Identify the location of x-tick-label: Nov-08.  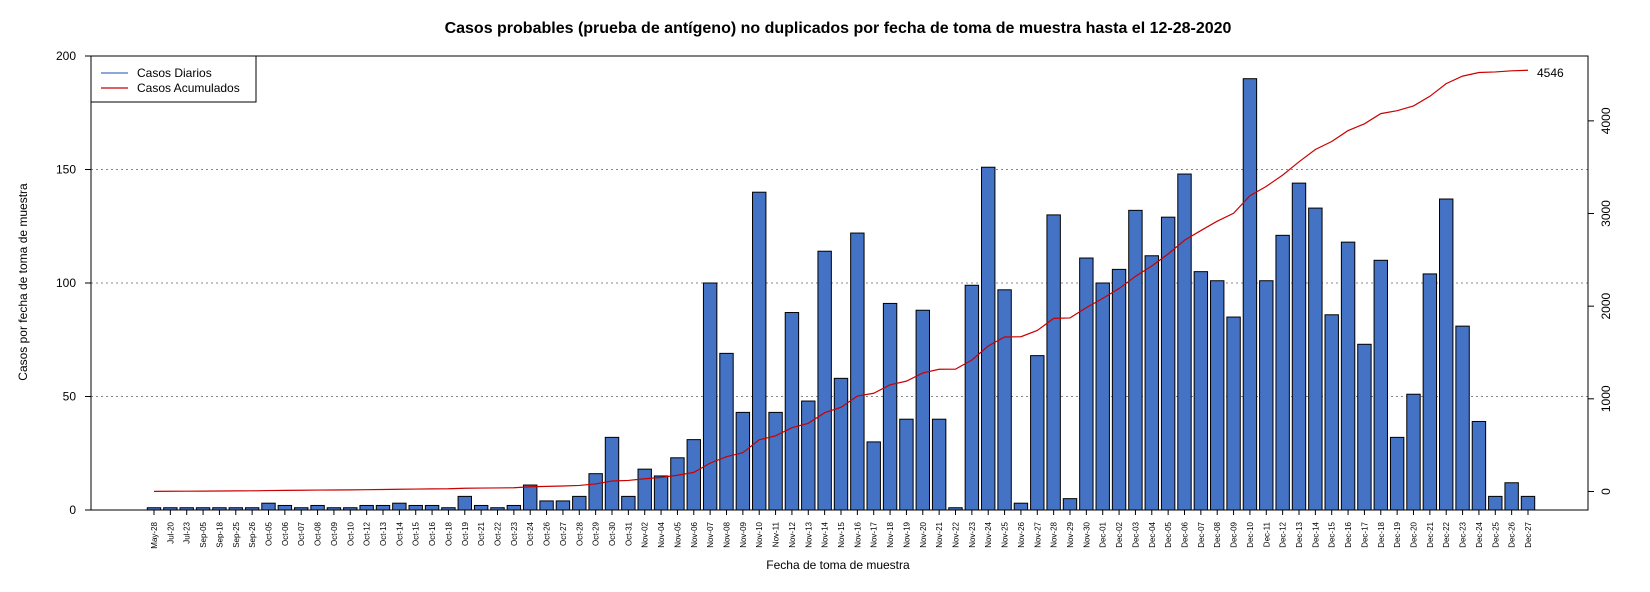
(727, 534).